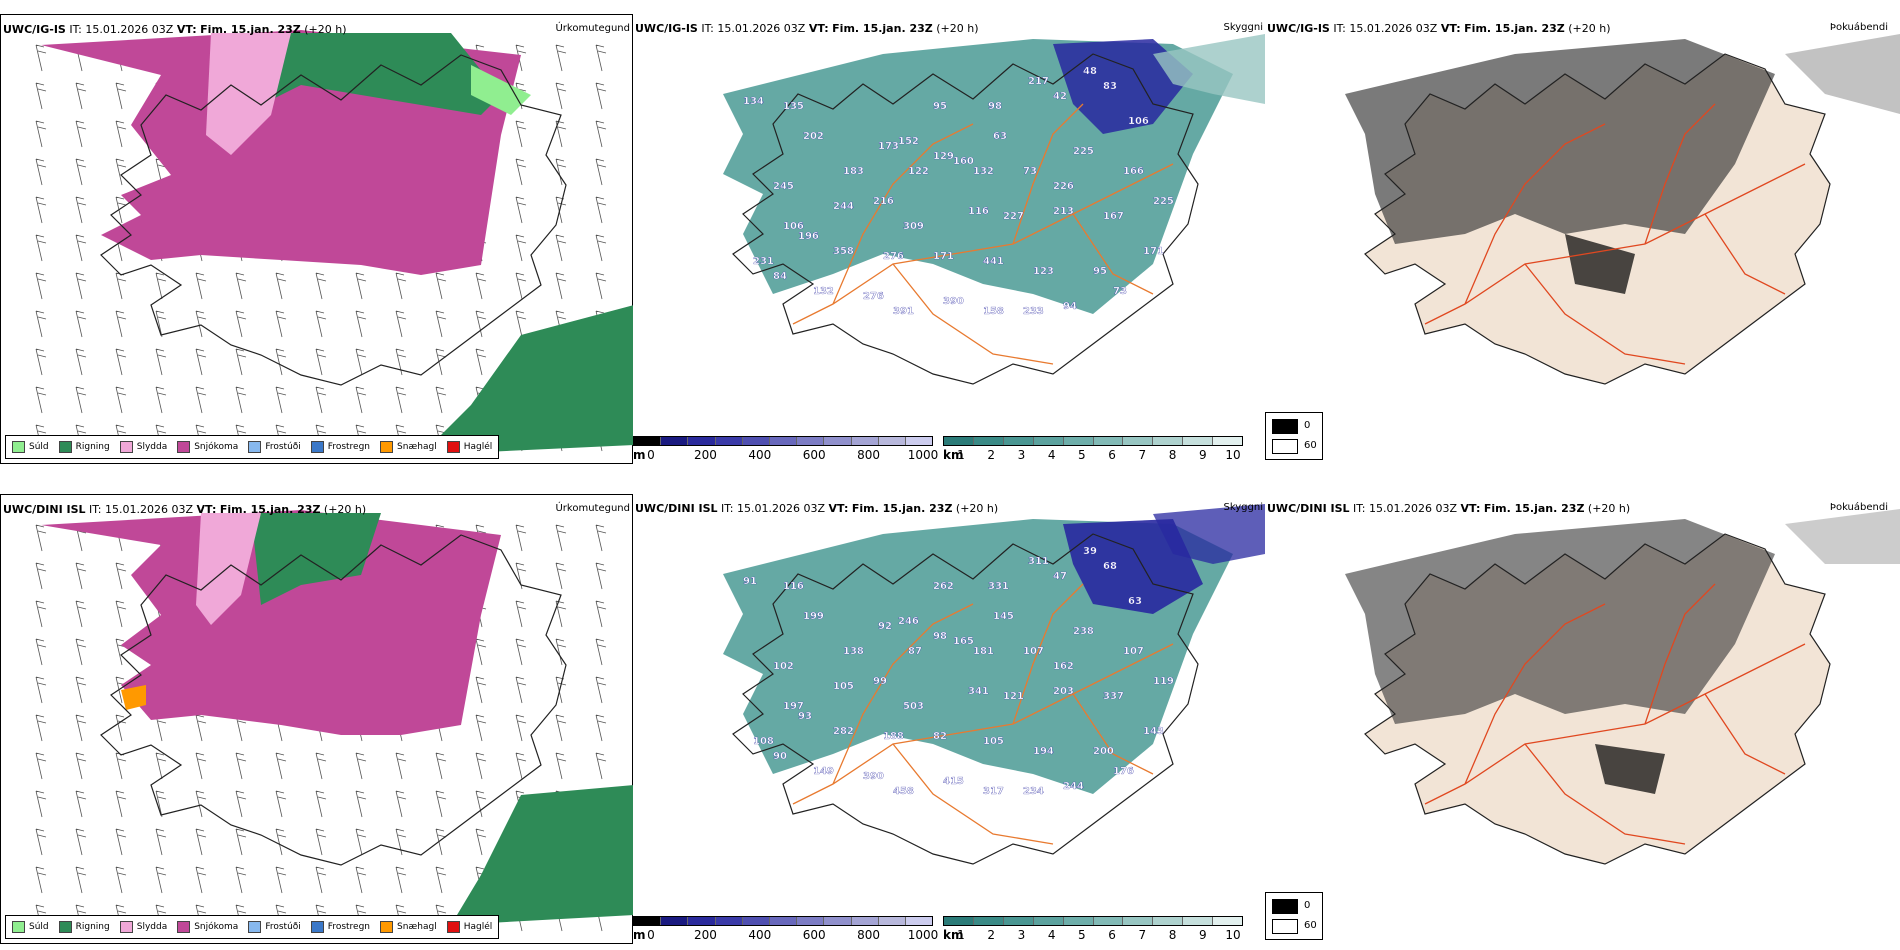  What do you see at coordinates (378, 74) in the screenshot?
I see `rain-area` at bounding box center [378, 74].